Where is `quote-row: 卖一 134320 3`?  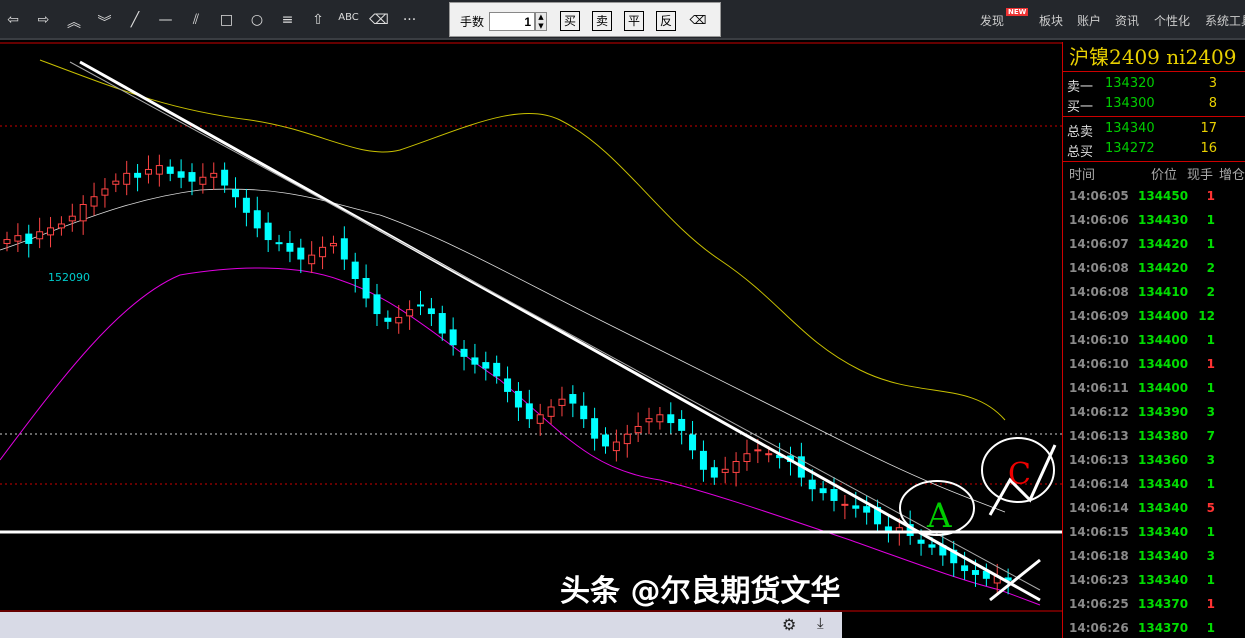 quote-row: 卖一 134320 3 is located at coordinates (1154, 84).